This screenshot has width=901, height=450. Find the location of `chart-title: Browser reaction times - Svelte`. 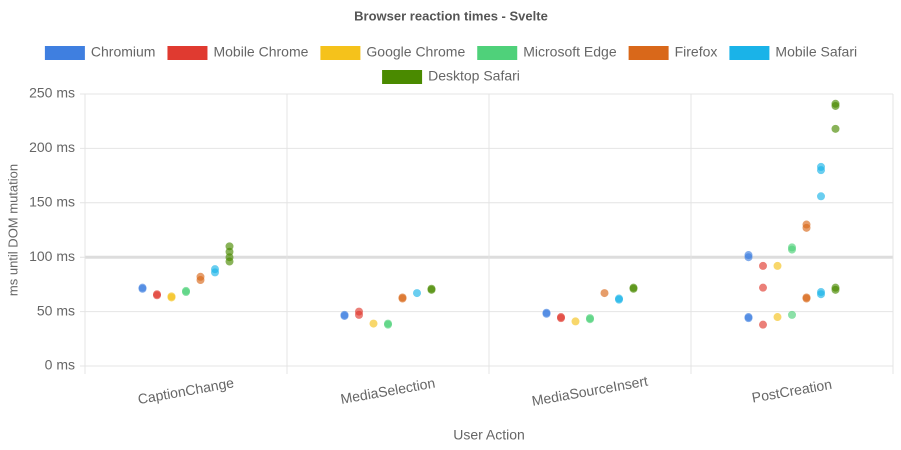

chart-title: Browser reaction times - Svelte is located at coordinates (451, 15).